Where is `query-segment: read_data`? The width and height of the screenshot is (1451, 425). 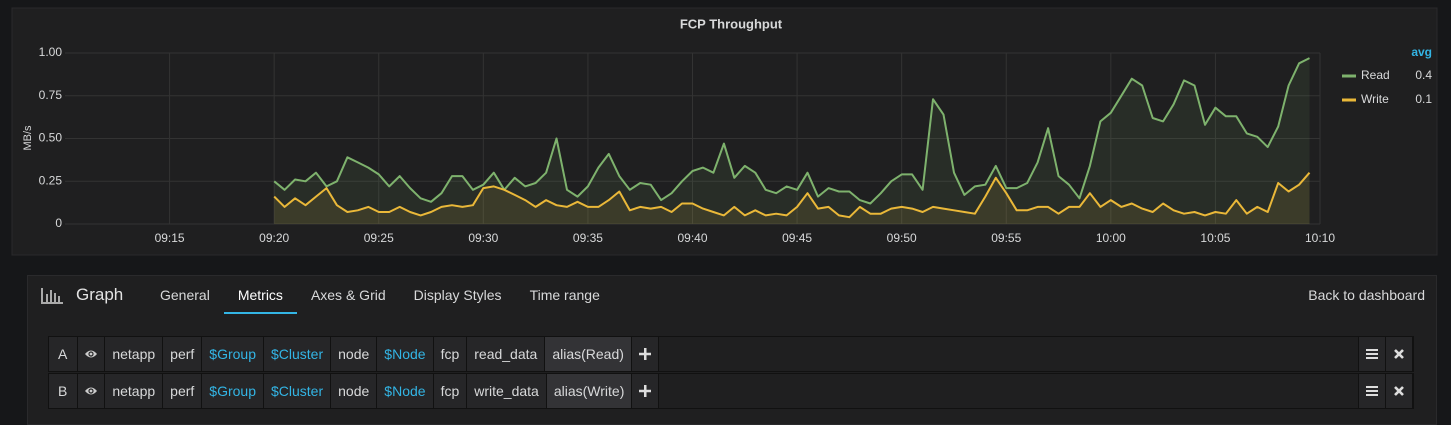
query-segment: read_data is located at coordinates (506, 354).